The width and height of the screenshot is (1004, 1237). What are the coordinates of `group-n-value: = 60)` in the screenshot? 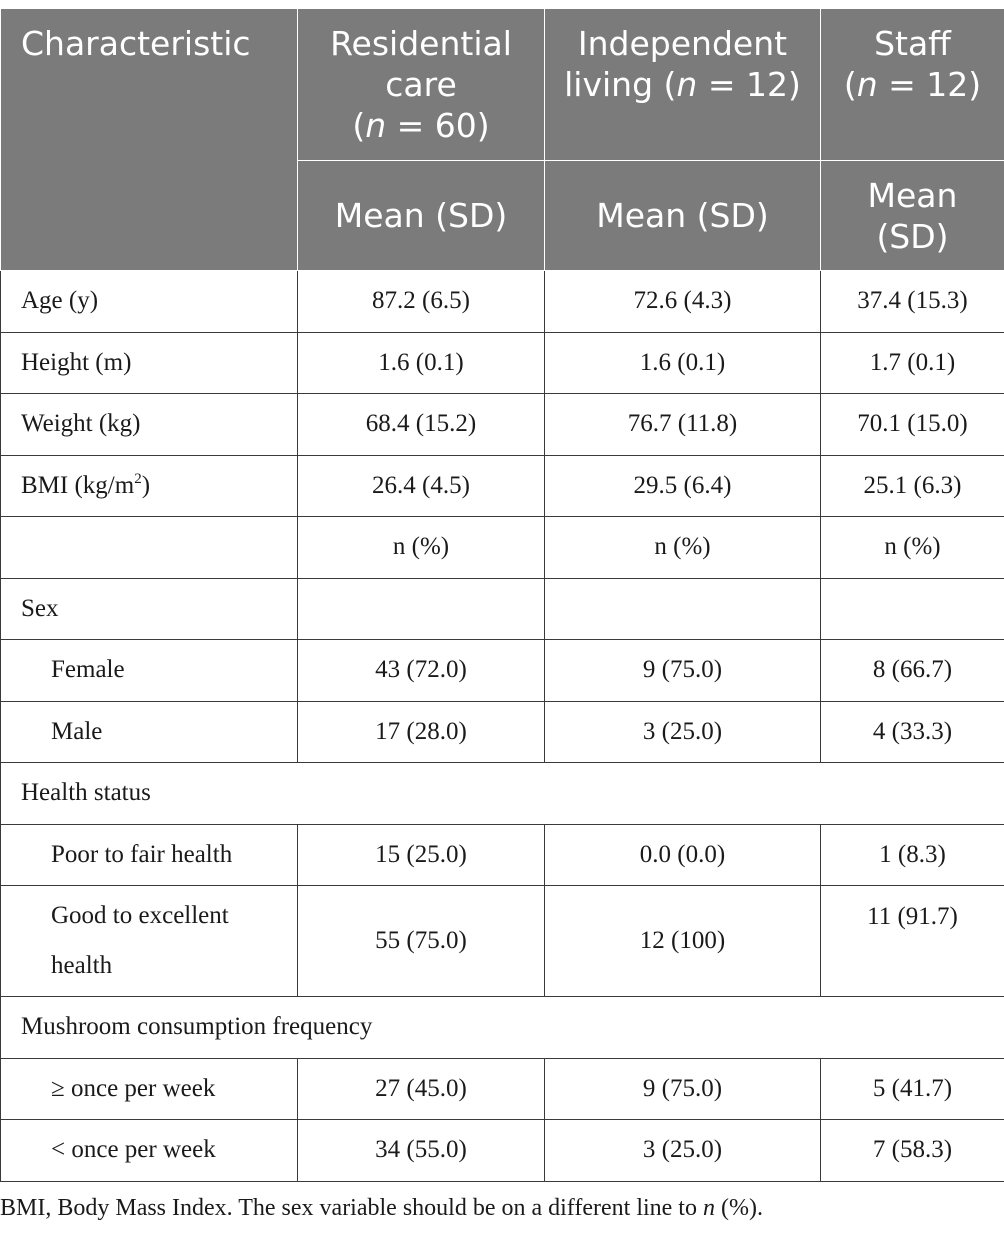 It's located at (438, 125).